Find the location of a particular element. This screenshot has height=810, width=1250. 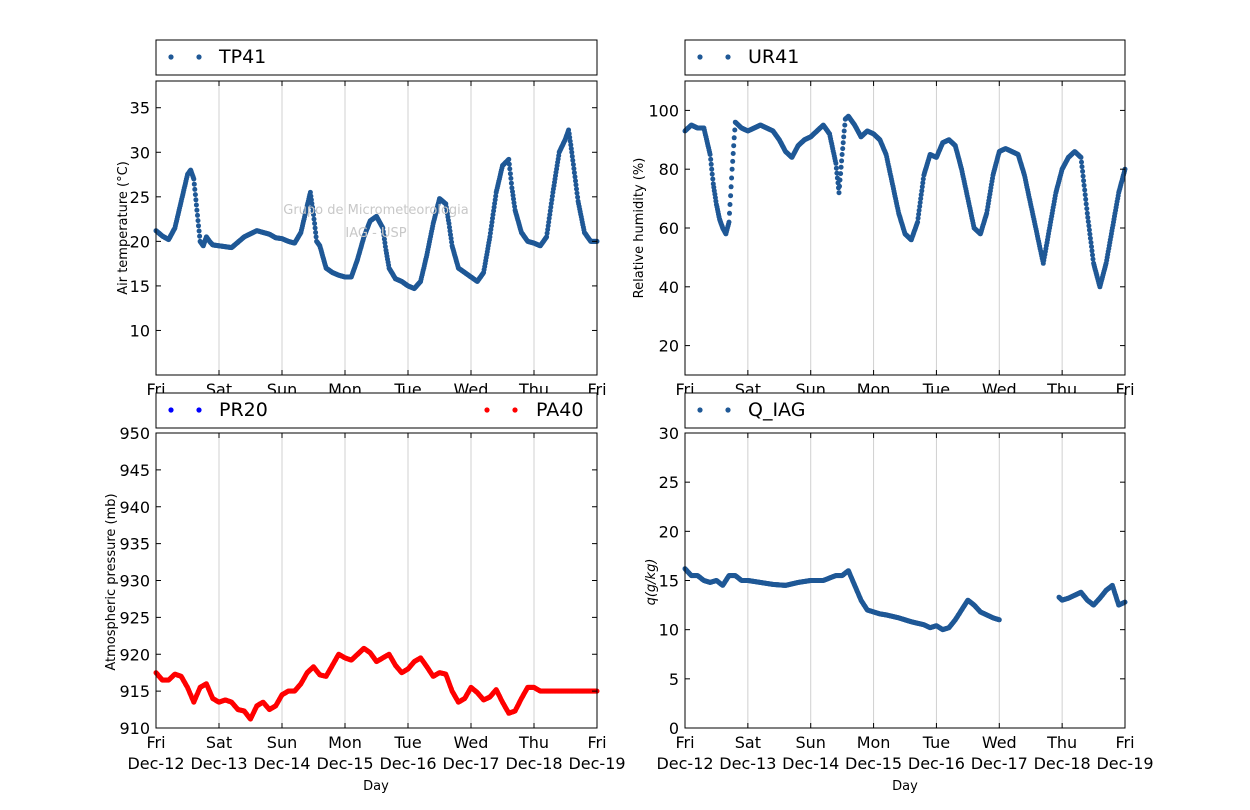

y-tick-label: 925 is located at coordinates (134, 617).